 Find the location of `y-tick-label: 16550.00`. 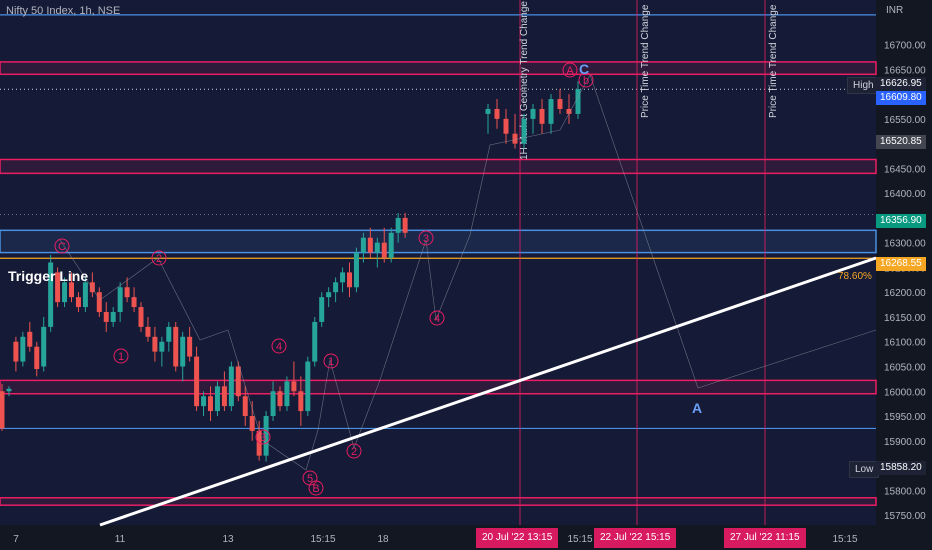

y-tick-label: 16550.00 is located at coordinates (905, 120).